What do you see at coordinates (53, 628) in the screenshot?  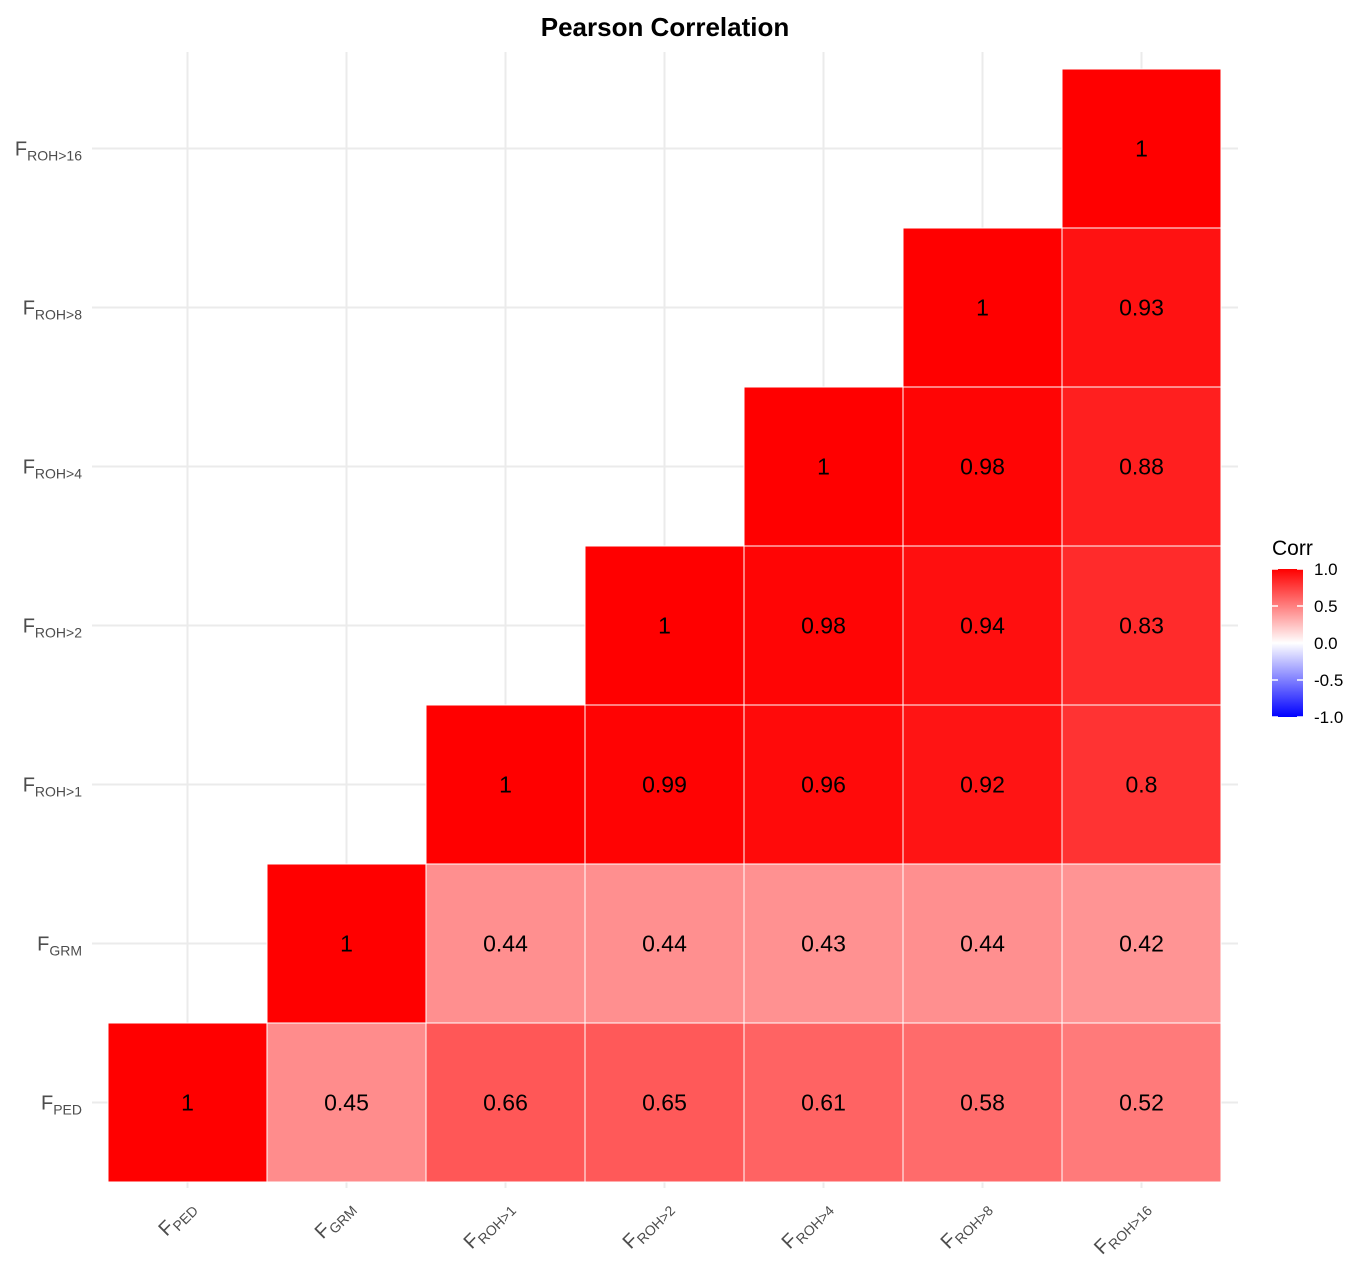 I see `y-axis-tick-label: FROH>2` at bounding box center [53, 628].